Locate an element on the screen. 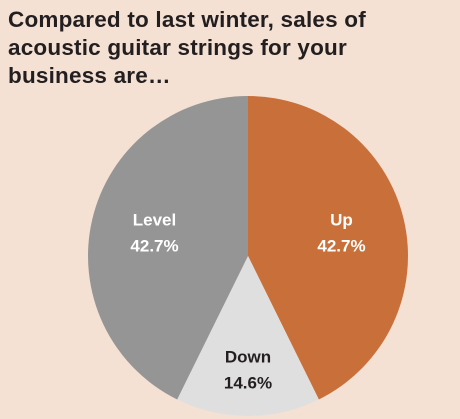  slice-label: Level is located at coordinates (154, 220).